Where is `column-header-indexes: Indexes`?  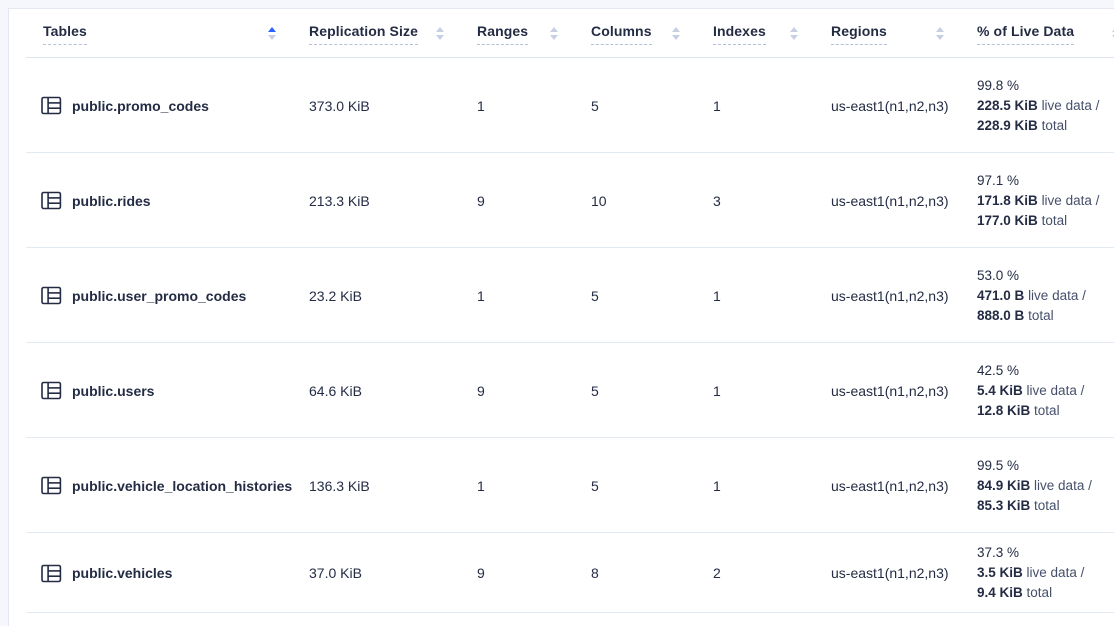
column-header-indexes: Indexes is located at coordinates (755, 33).